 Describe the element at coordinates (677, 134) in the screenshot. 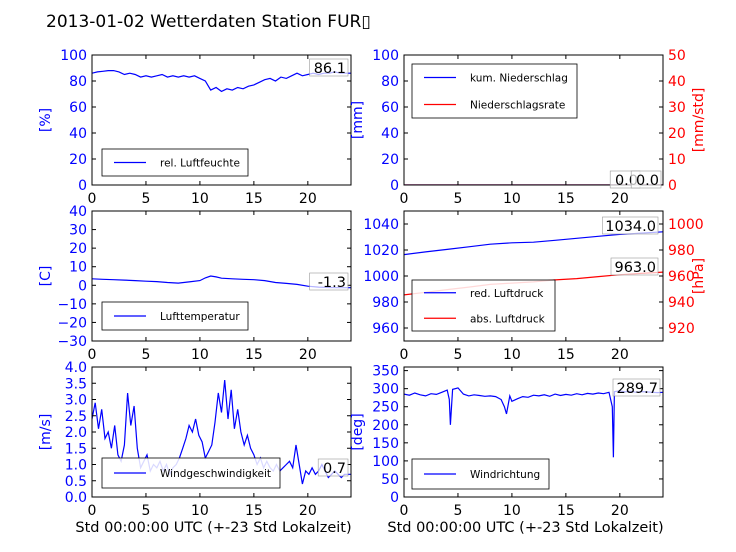

I see `y2-tick-label: 20` at that location.